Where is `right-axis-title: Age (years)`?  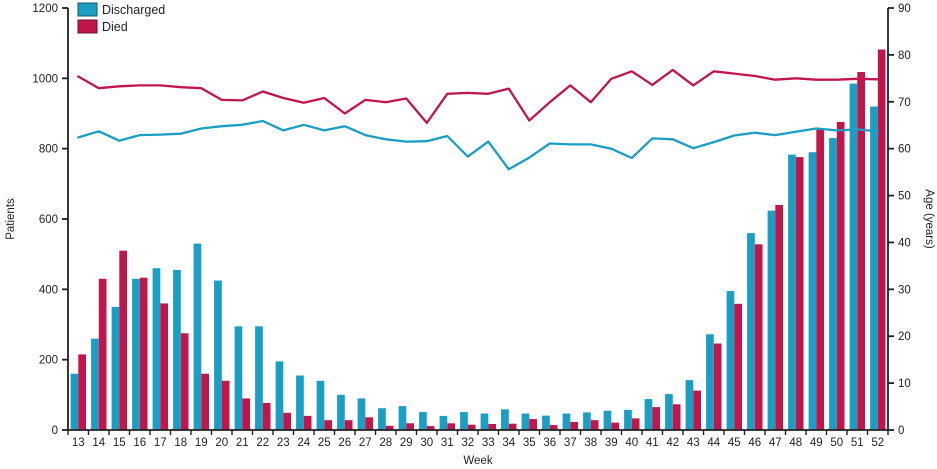 right-axis-title: Age (years) is located at coordinates (929, 219).